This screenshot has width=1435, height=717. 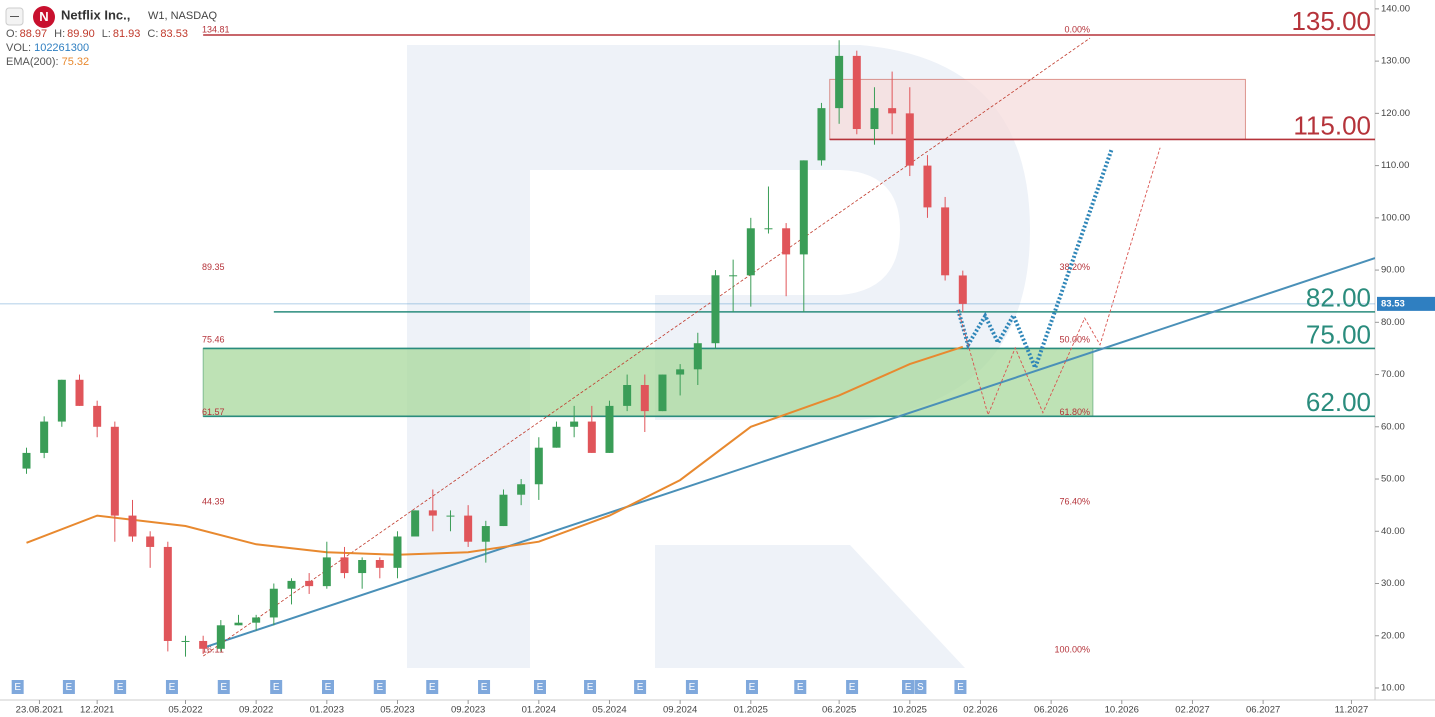 What do you see at coordinates (920, 687) in the screenshot?
I see `event-label: S` at bounding box center [920, 687].